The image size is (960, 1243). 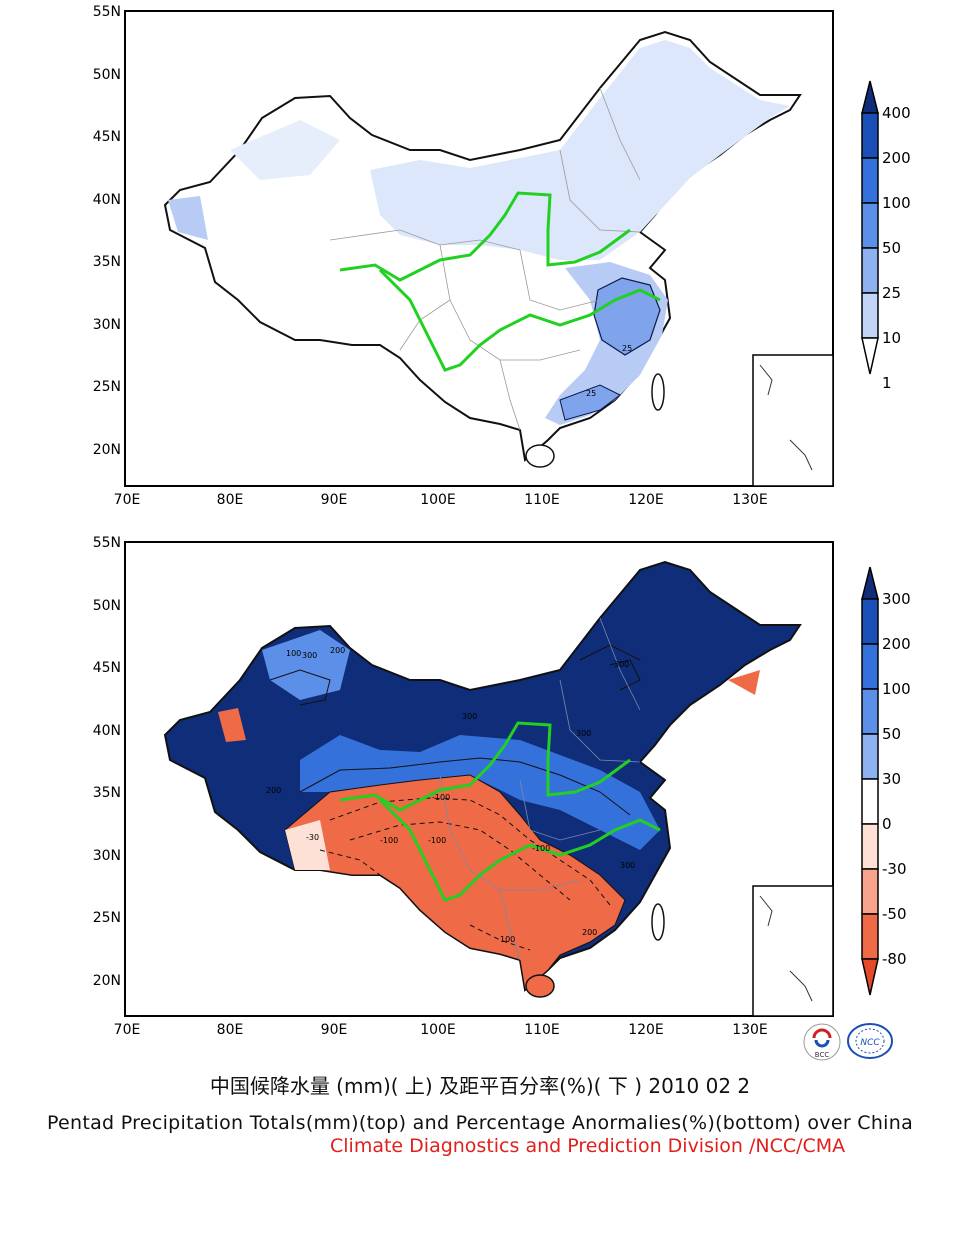 I want to click on colorbar-label: 400, so click(x=896, y=113).